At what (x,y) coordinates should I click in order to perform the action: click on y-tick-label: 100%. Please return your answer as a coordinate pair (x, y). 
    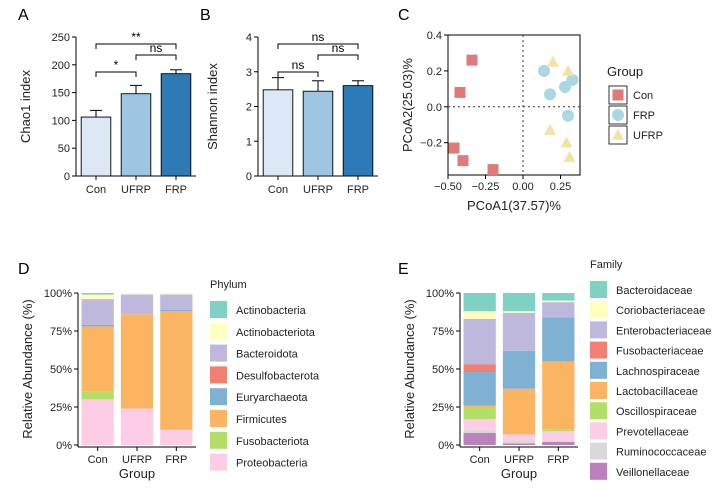
    Looking at the image, I should click on (440, 294).